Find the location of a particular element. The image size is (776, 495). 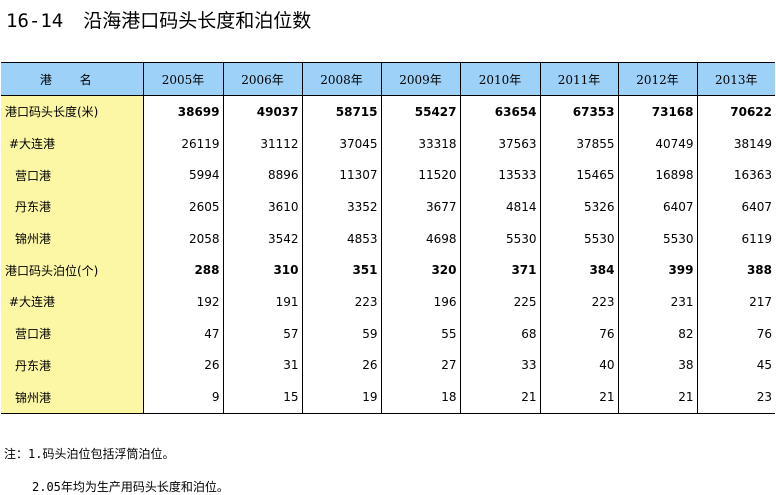

table-cell: 371 is located at coordinates (499, 270).